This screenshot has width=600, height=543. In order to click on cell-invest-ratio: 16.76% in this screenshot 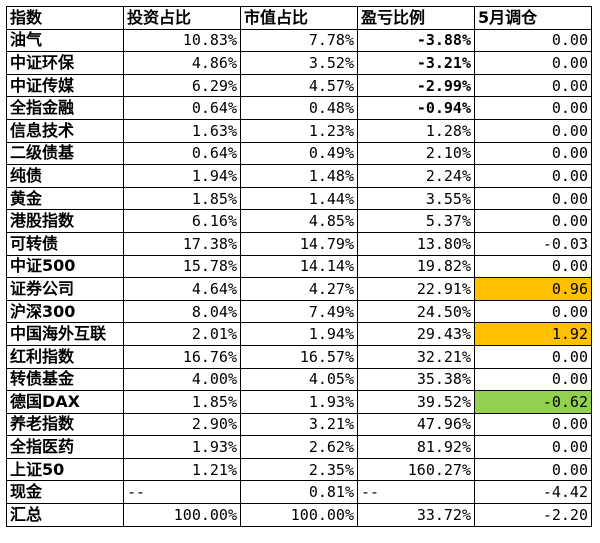, I will do `click(182, 356)`.